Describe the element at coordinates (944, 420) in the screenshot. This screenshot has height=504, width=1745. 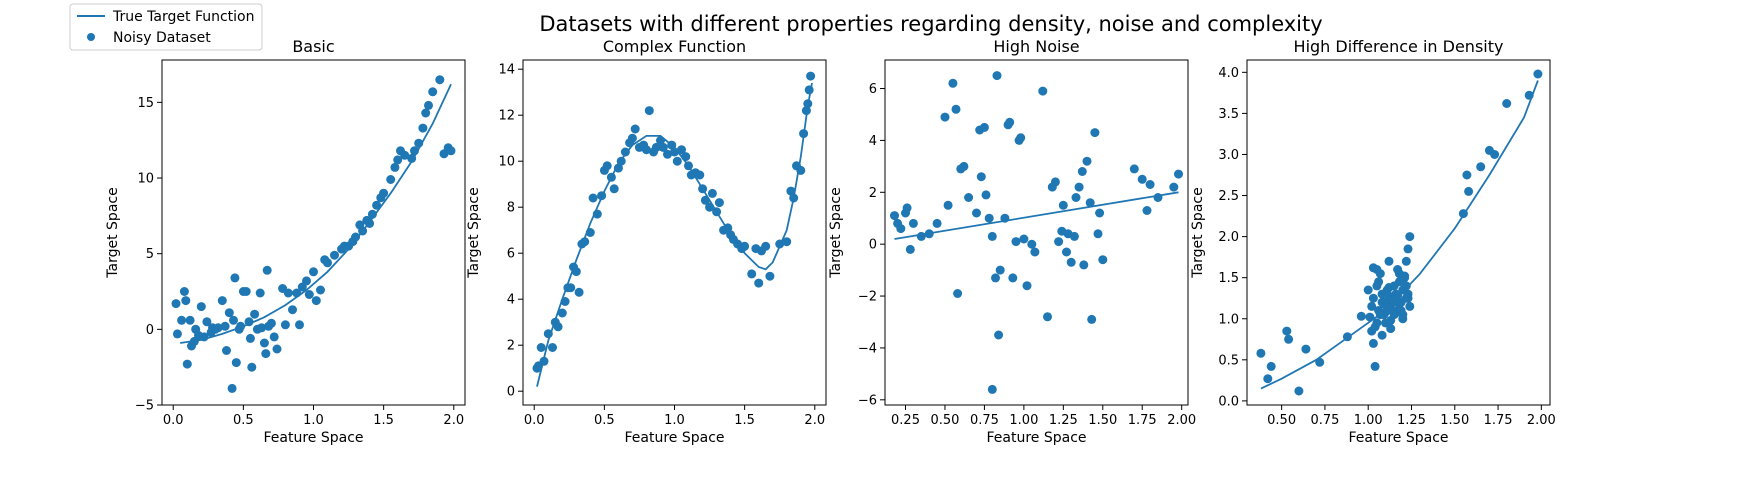
I see `x-tick-label: 0.50` at that location.